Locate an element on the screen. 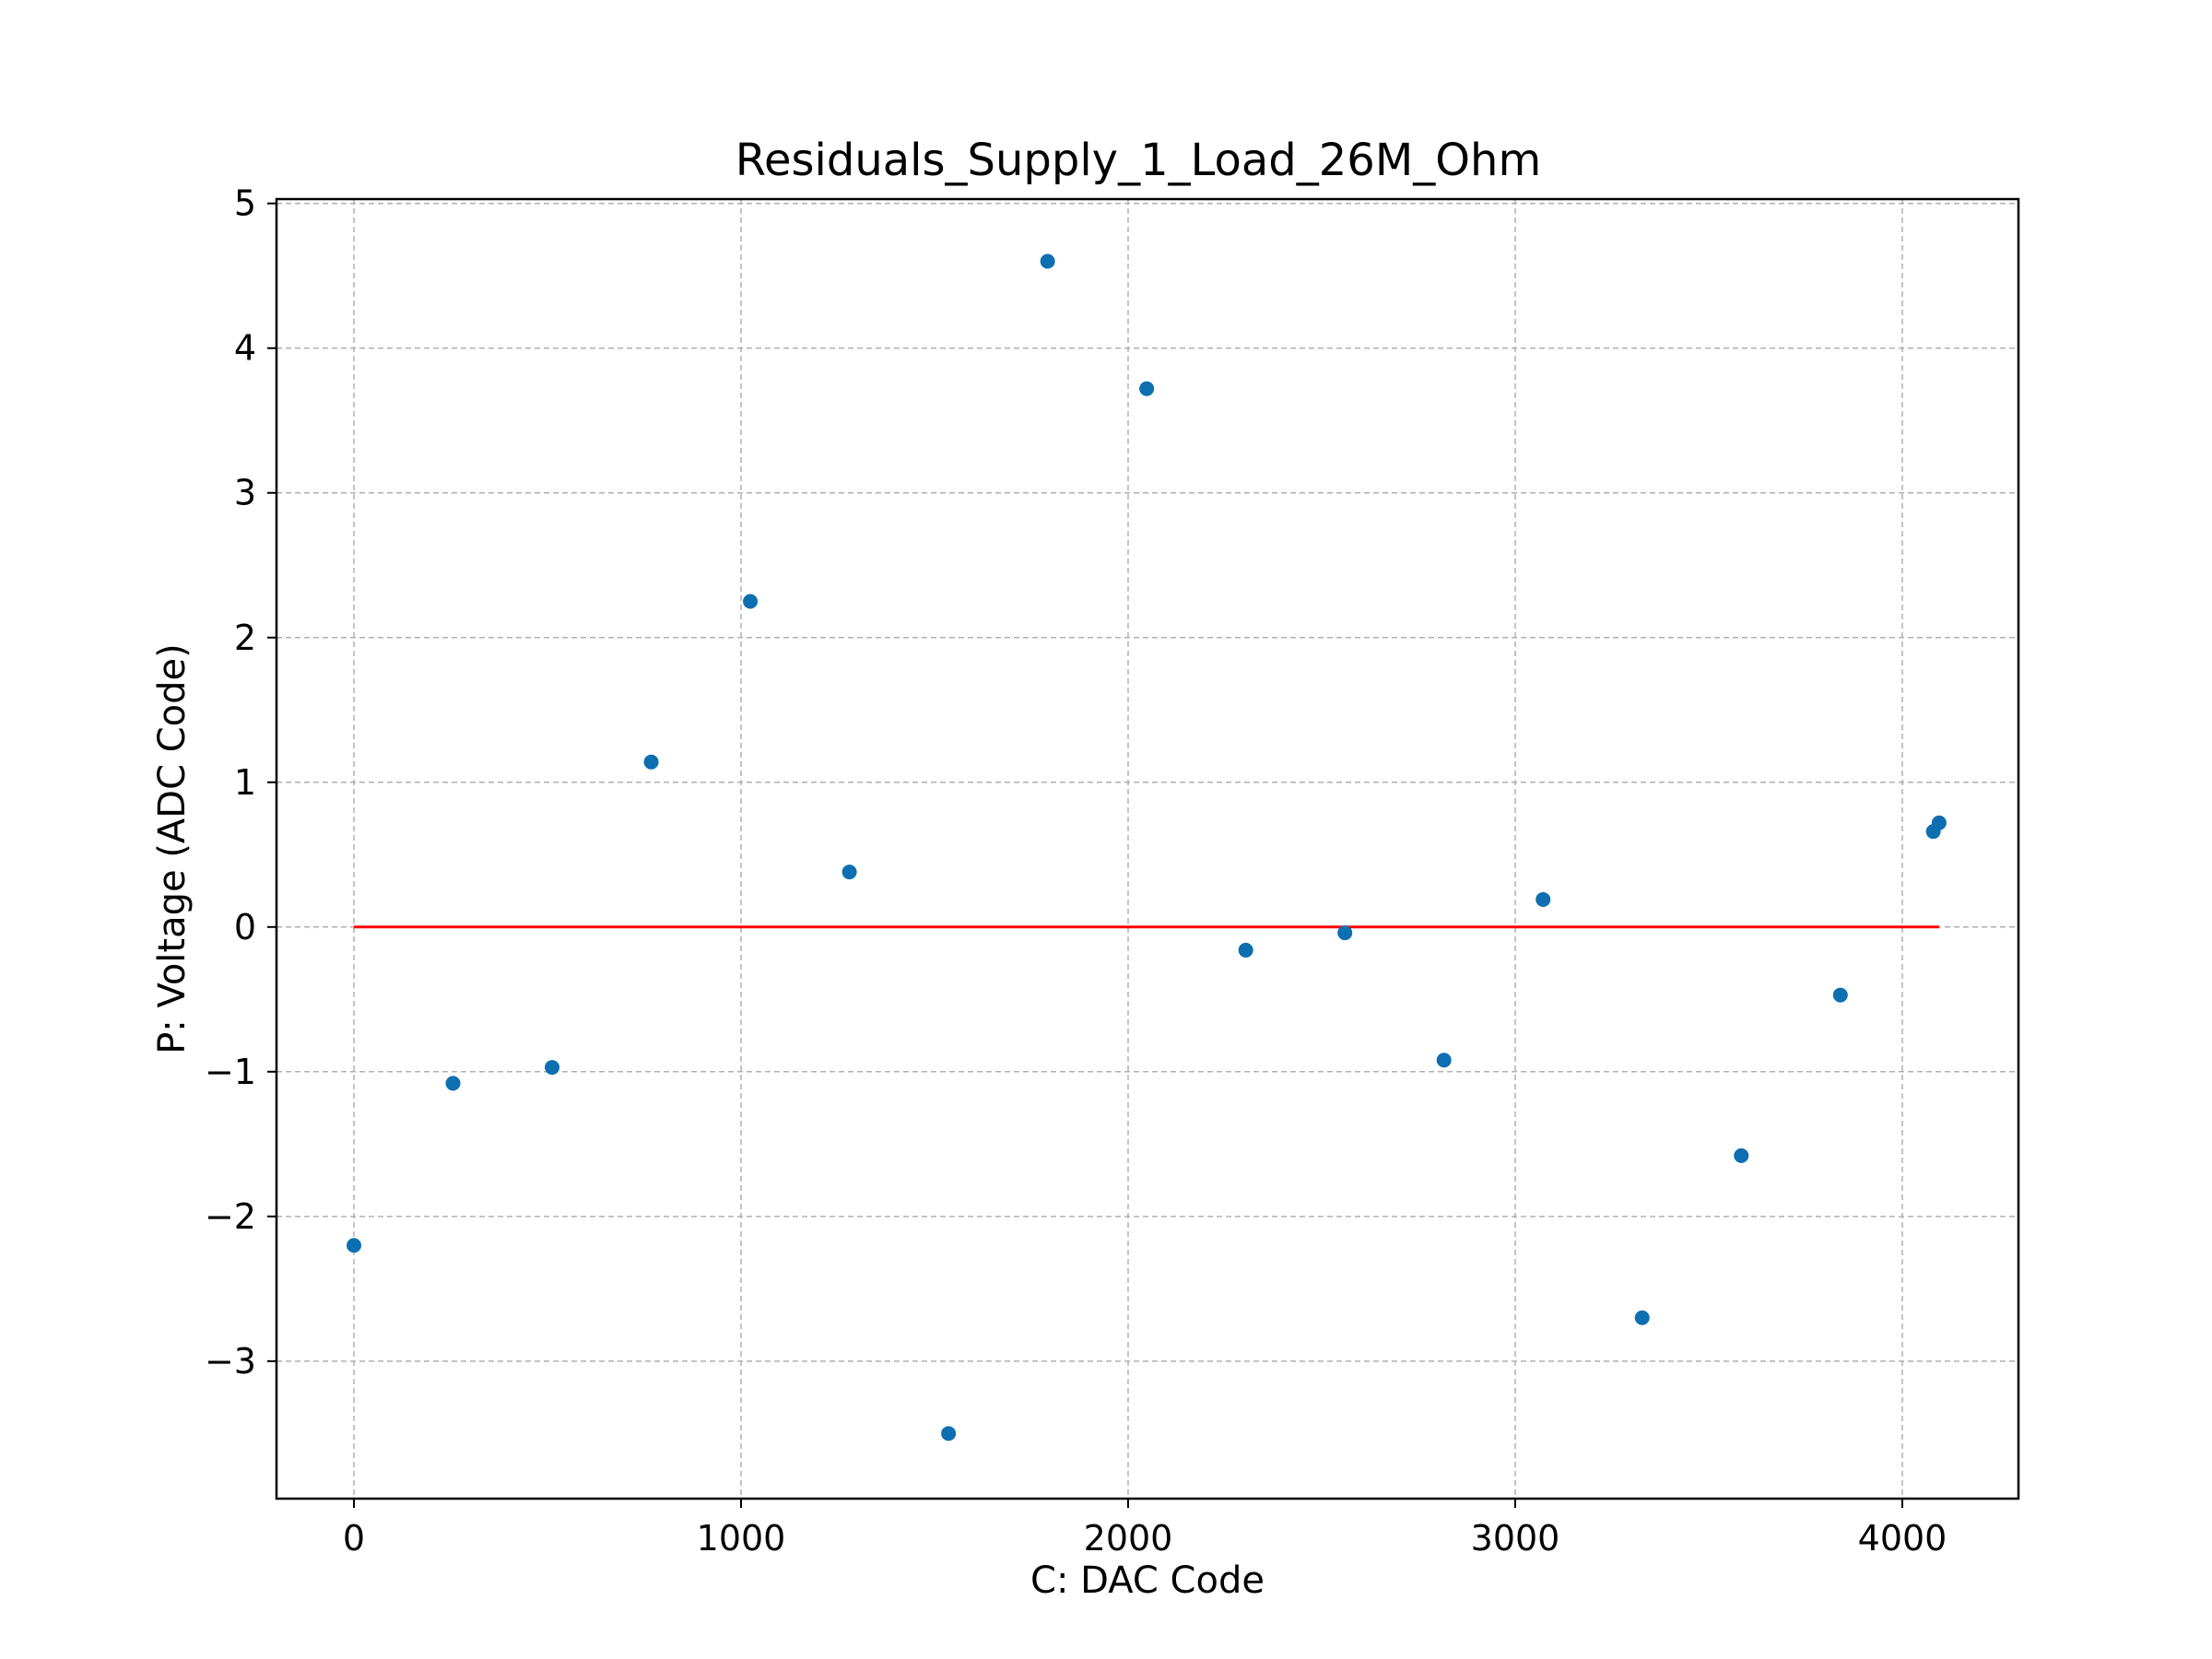 This screenshot has height=1659, width=2212. y-tick-label: 3 is located at coordinates (245, 493).